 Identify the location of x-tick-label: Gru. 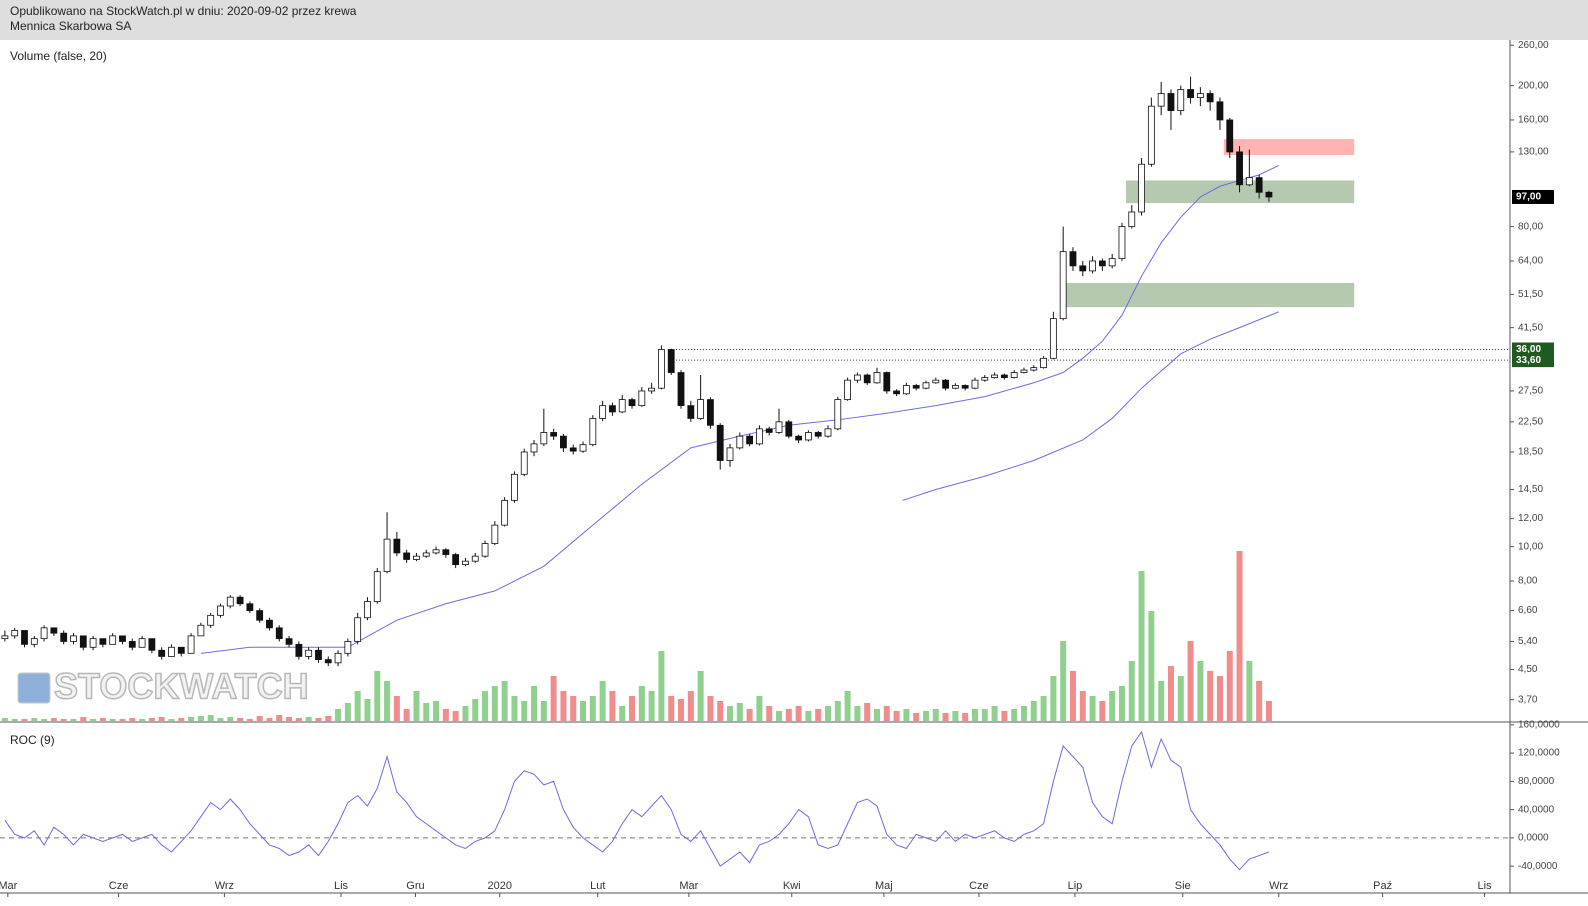
(415, 886).